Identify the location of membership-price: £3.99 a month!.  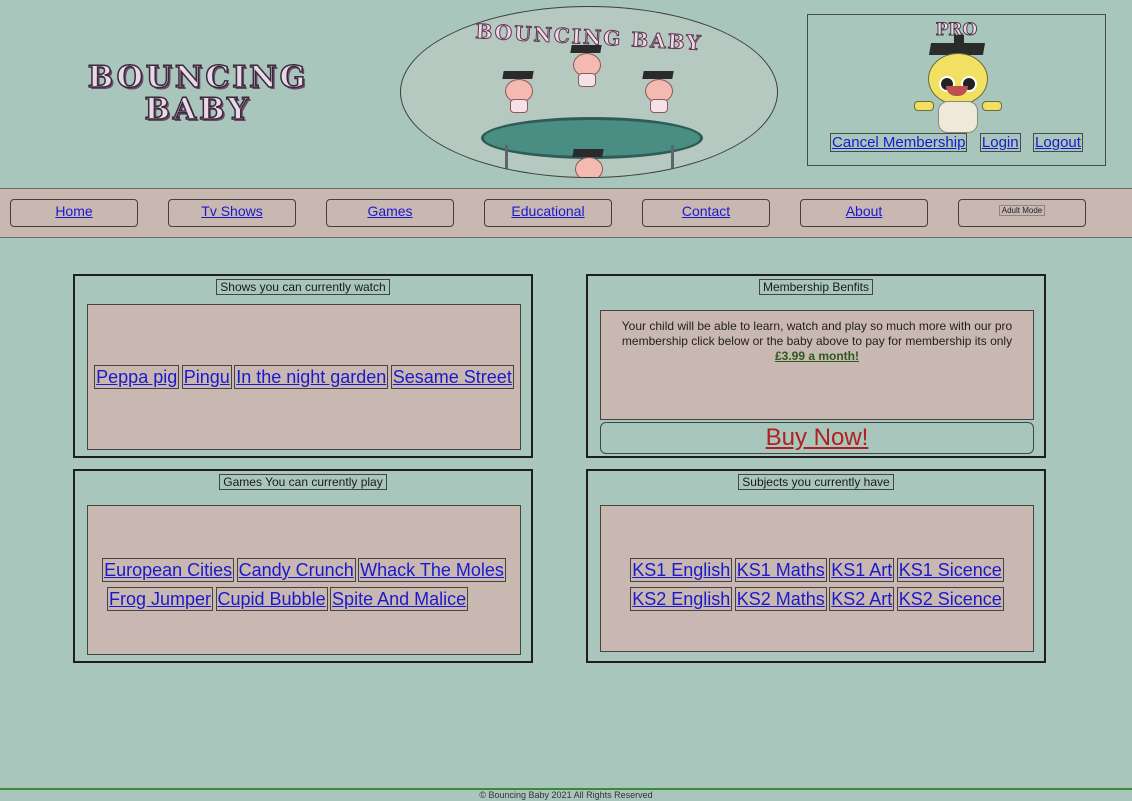
(817, 356).